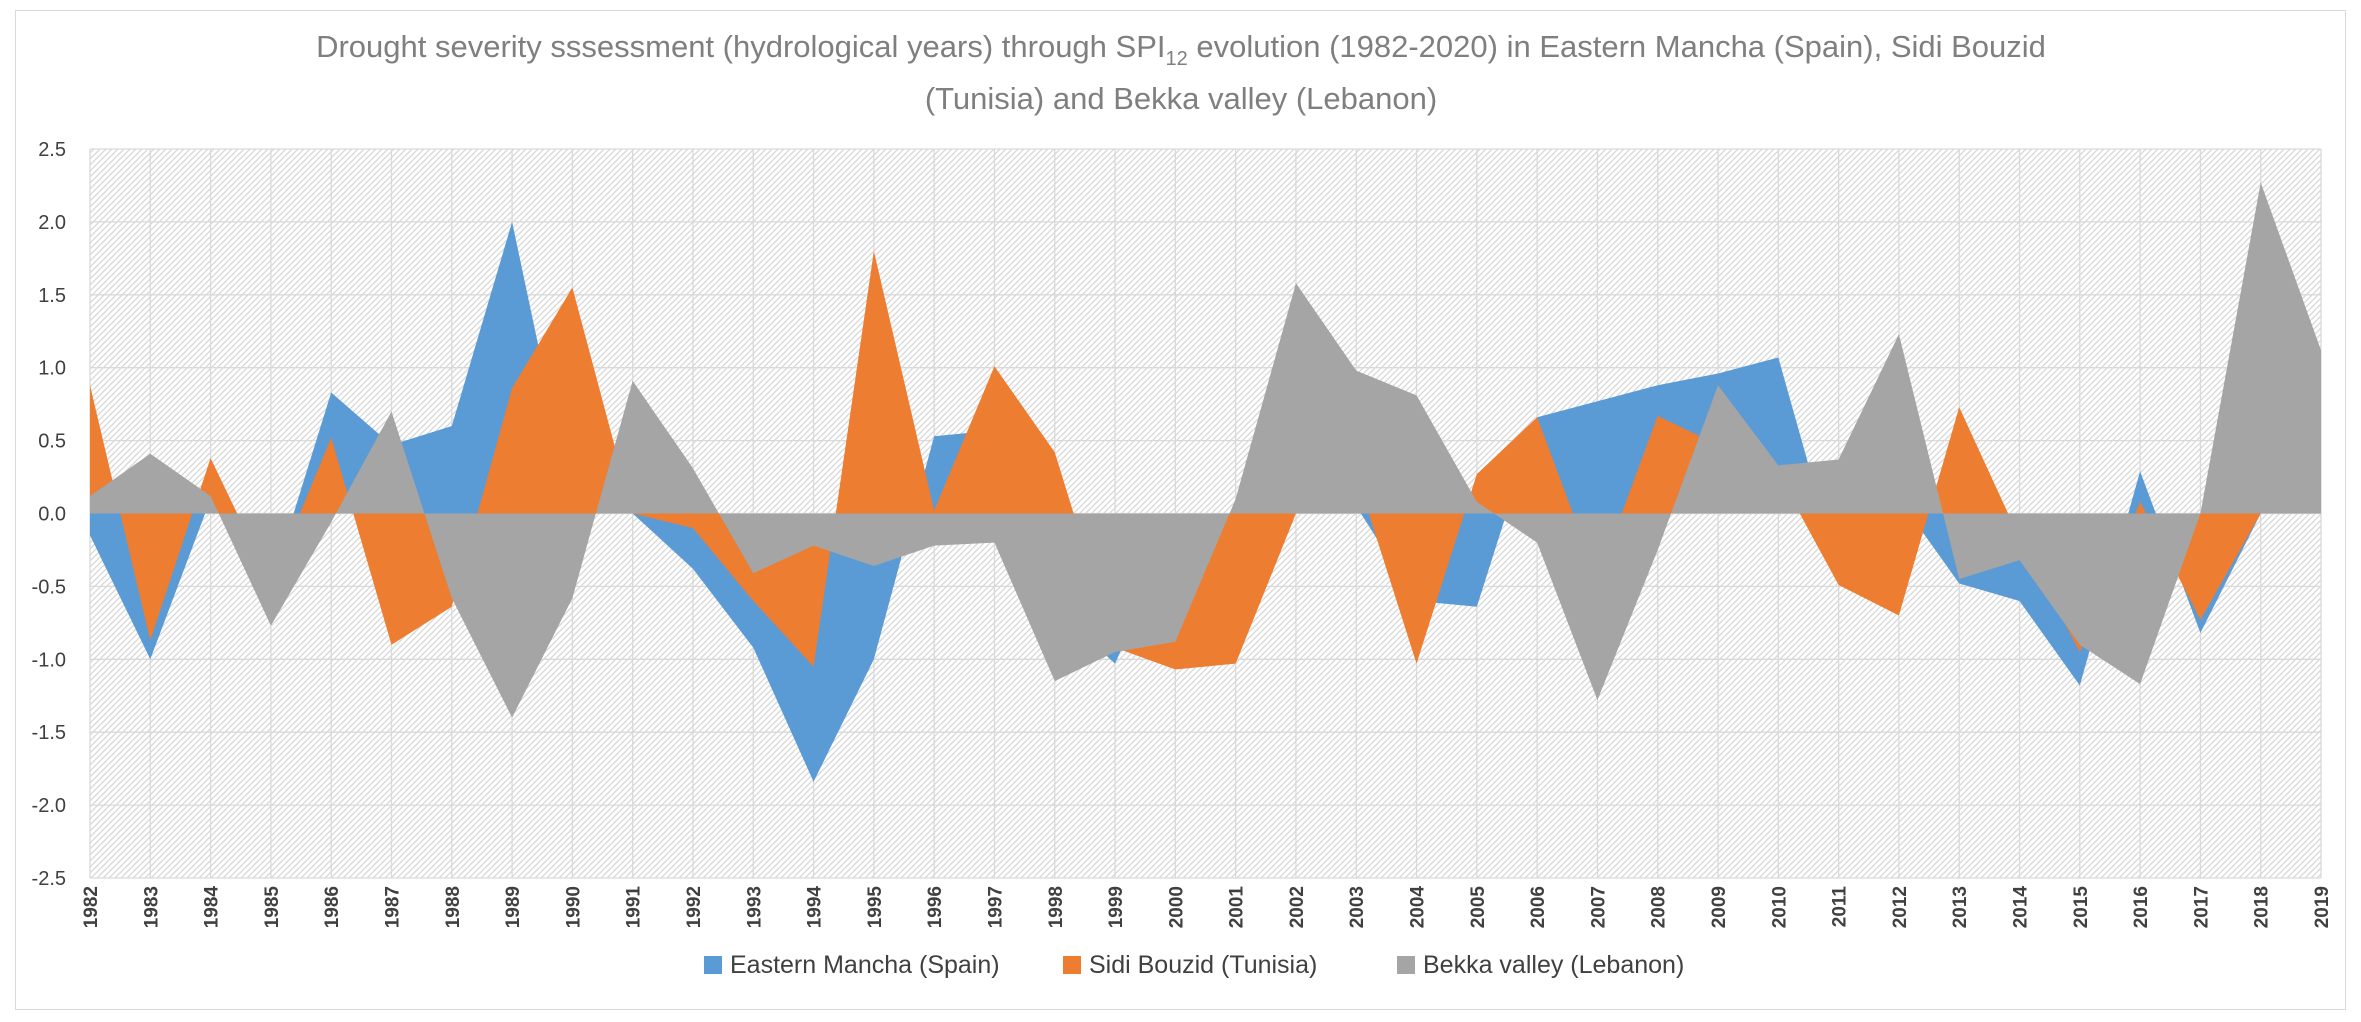  Describe the element at coordinates (1719, 907) in the screenshot. I see `x-tick-label-2009: 2009` at that location.